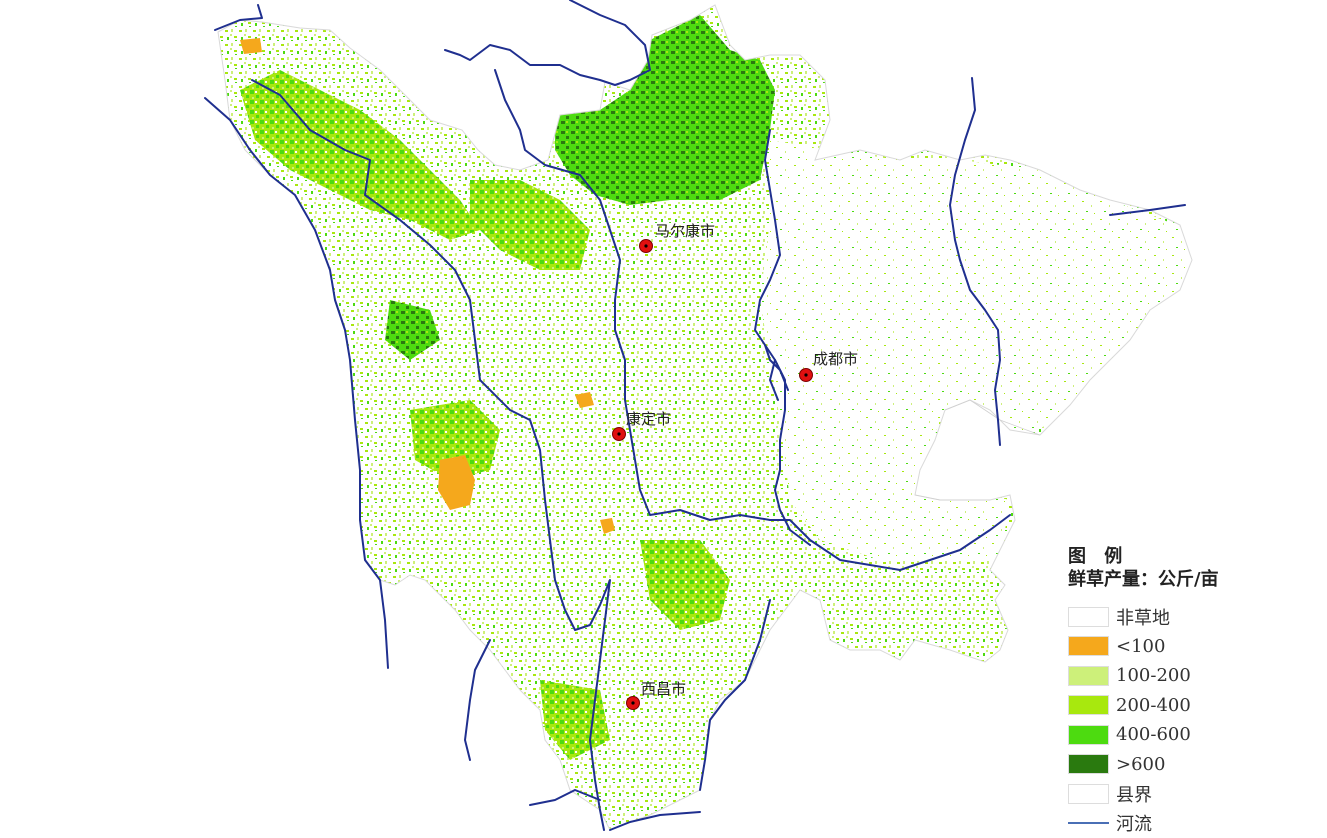  Describe the element at coordinates (1193, 676) in the screenshot. I see `legend-item-100-200: 100-200` at that location.